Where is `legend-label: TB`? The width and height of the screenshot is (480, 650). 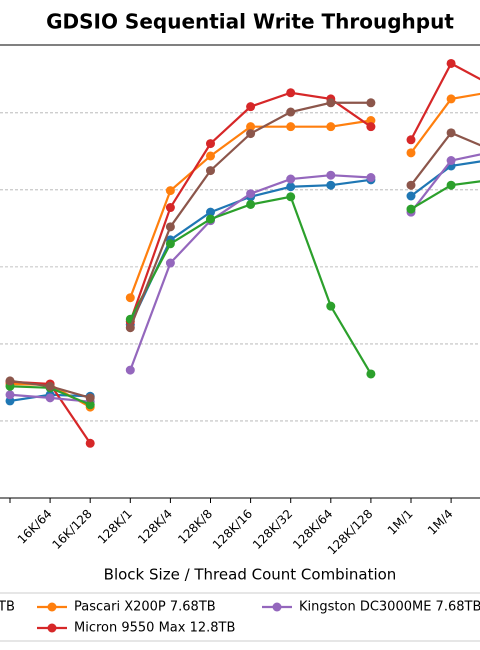
legend-label: TB is located at coordinates (7, 607).